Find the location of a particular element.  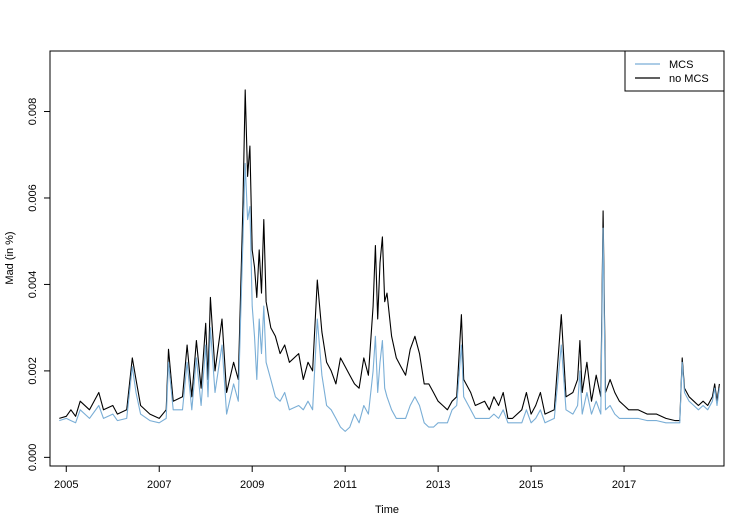

x-tick-label: 2005 is located at coordinates (66, 485).